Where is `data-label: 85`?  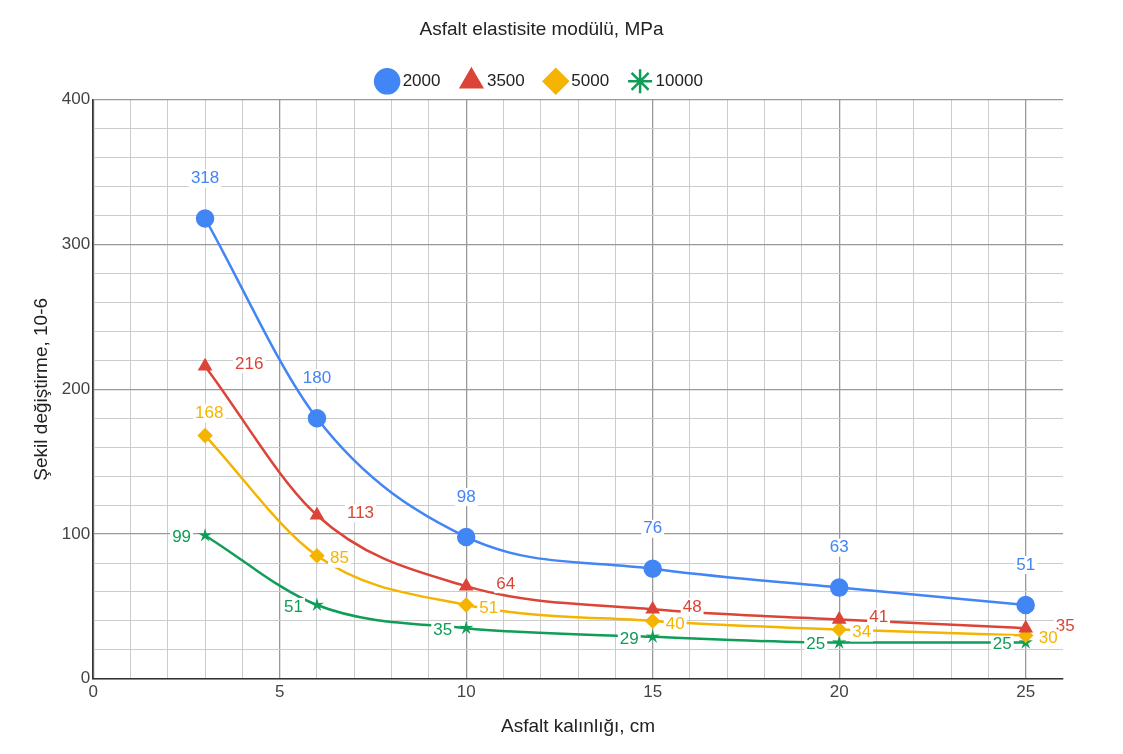 data-label: 85 is located at coordinates (339, 558).